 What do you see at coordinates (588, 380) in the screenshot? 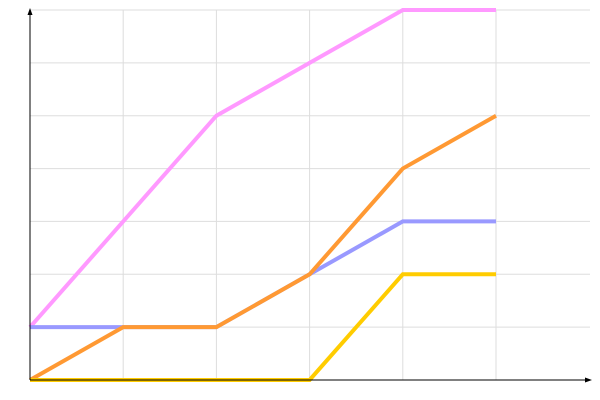
I see `x-axis-arrow-icon` at bounding box center [588, 380].